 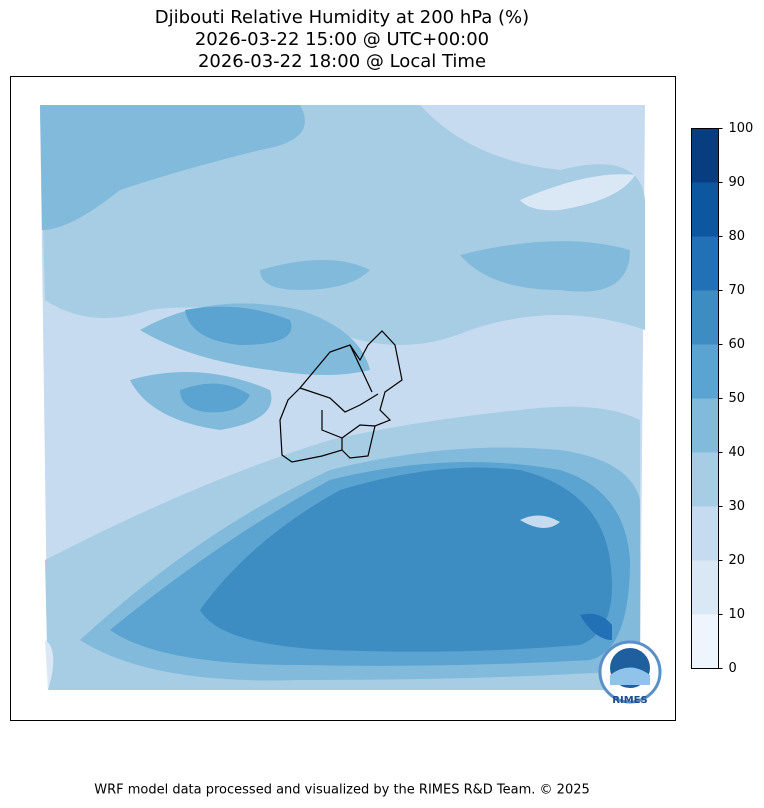 What do you see at coordinates (737, 506) in the screenshot?
I see `colorbar-tick-label: 30` at bounding box center [737, 506].